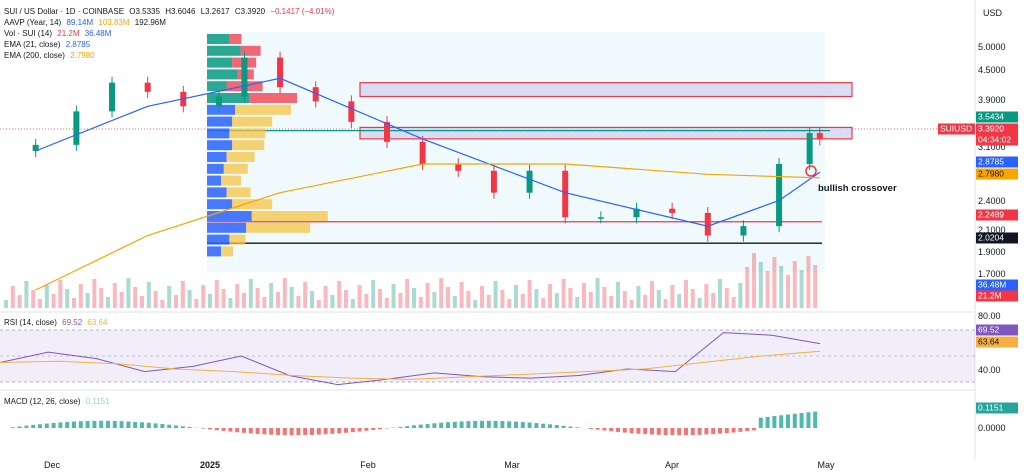  I want to click on countdown-tag: 04:34:02, so click(997, 140).